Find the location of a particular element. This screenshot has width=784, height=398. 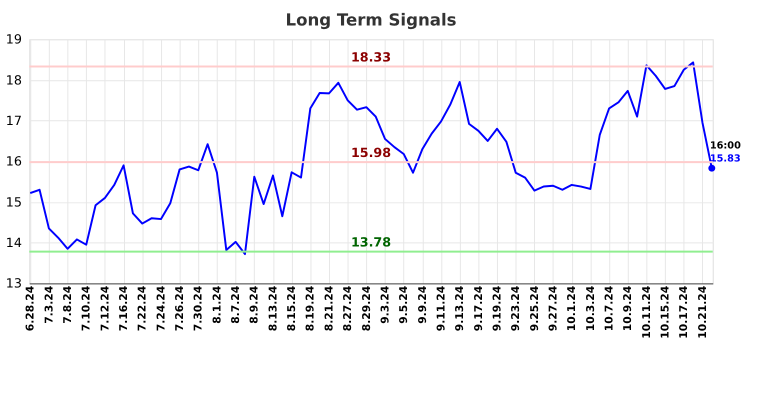

ref-line-label: 13.78 is located at coordinates (371, 242).